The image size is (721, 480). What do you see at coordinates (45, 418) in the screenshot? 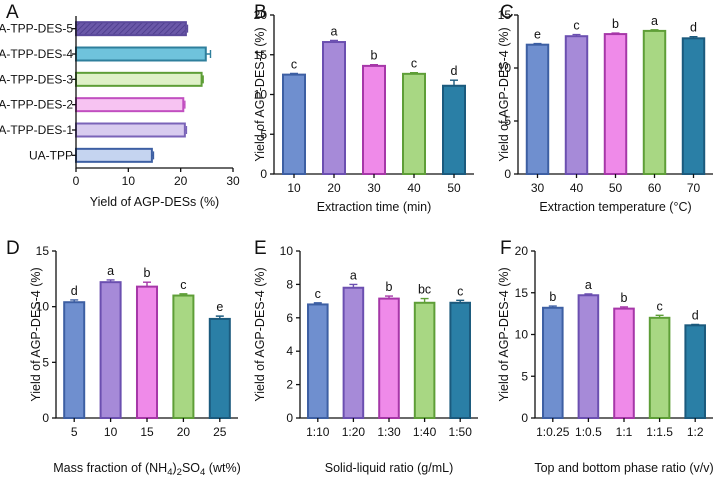
I see `ytick-label-d-0: 0` at bounding box center [45, 418].